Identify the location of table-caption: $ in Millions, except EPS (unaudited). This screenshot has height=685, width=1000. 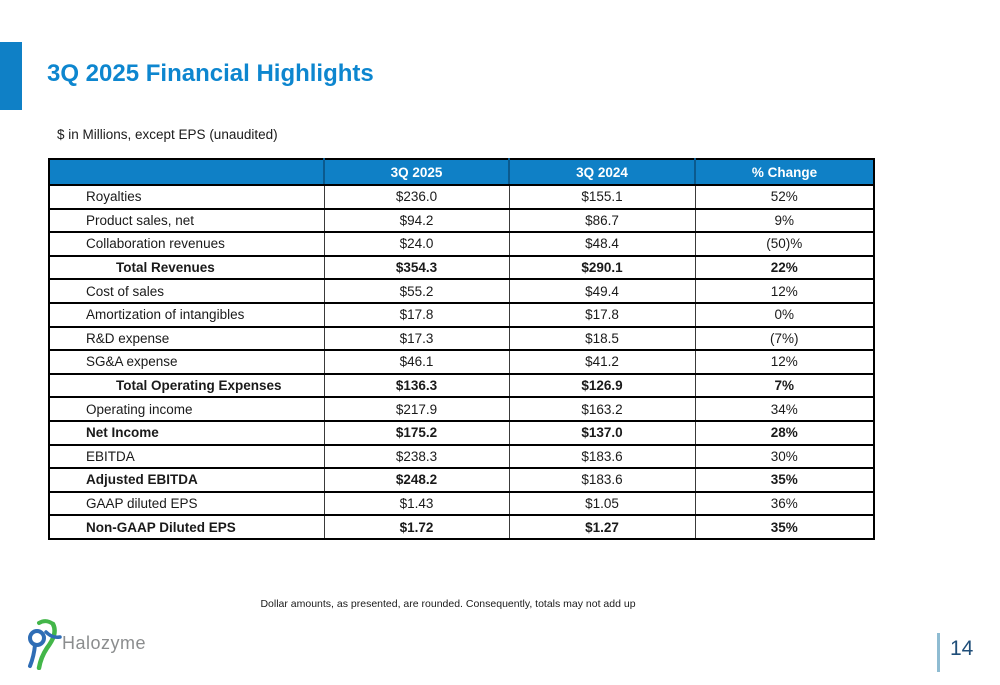
(167, 134).